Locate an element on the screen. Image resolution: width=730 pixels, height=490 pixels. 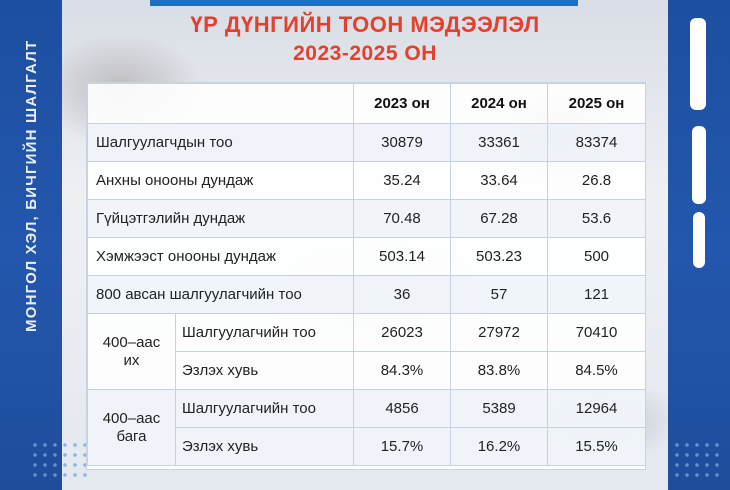
table-cell: 26.8 is located at coordinates (596, 180).